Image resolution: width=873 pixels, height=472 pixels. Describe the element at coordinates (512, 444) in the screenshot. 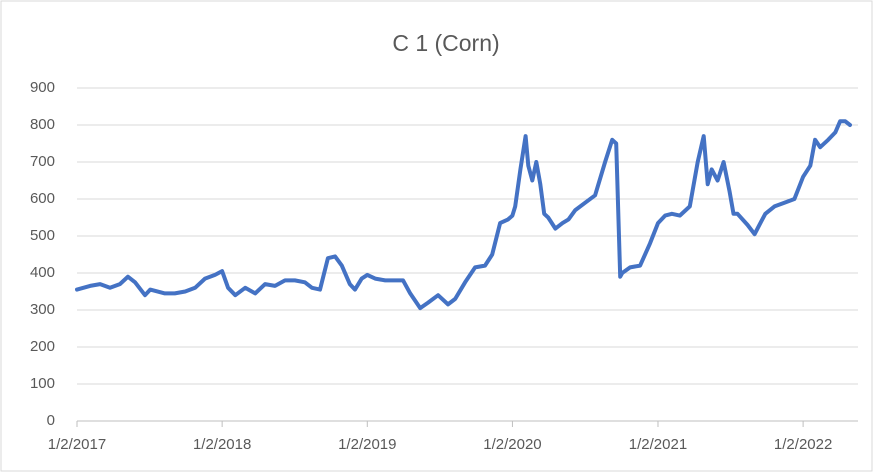

I see `x-tick-label: 1/2/2020` at that location.